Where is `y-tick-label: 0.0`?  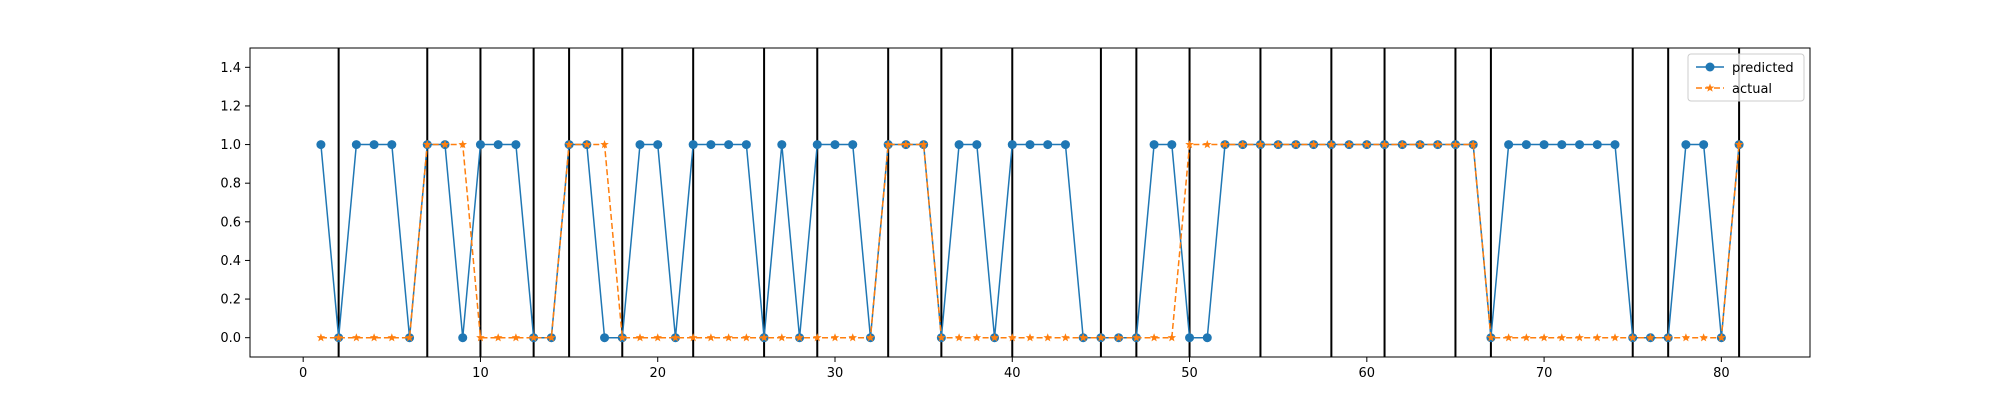
y-tick-label: 0.0 is located at coordinates (230, 338).